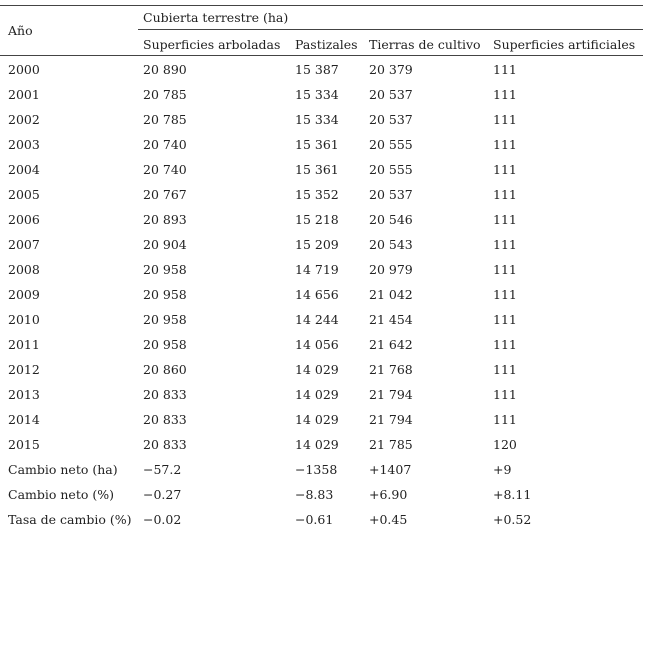  Describe the element at coordinates (317, 219) in the screenshot. I see `cell: 15 218` at that location.